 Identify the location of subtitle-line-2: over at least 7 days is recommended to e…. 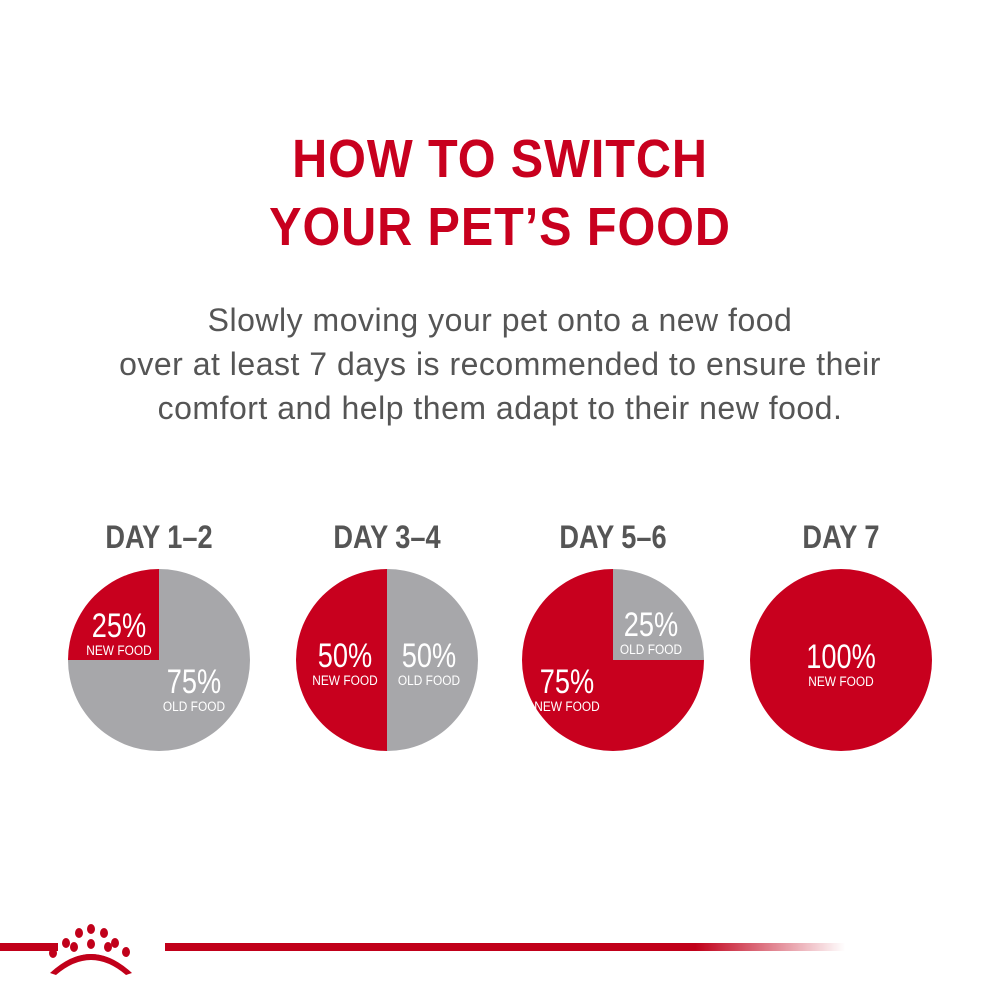
(500, 364).